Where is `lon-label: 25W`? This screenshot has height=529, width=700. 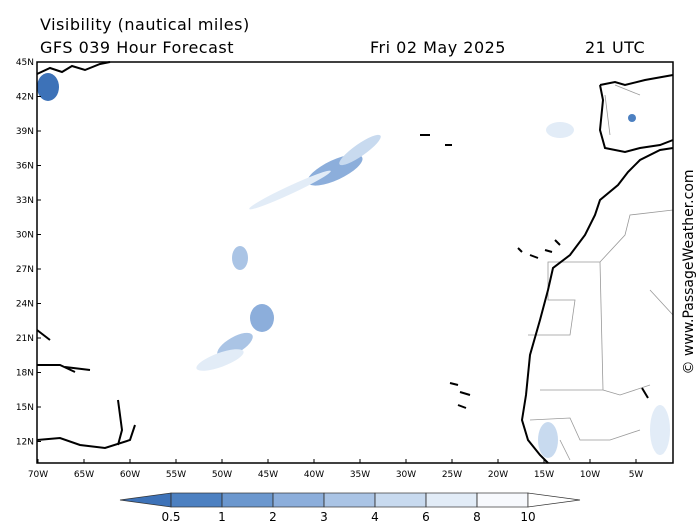 lon-label: 25W is located at coordinates (452, 475).